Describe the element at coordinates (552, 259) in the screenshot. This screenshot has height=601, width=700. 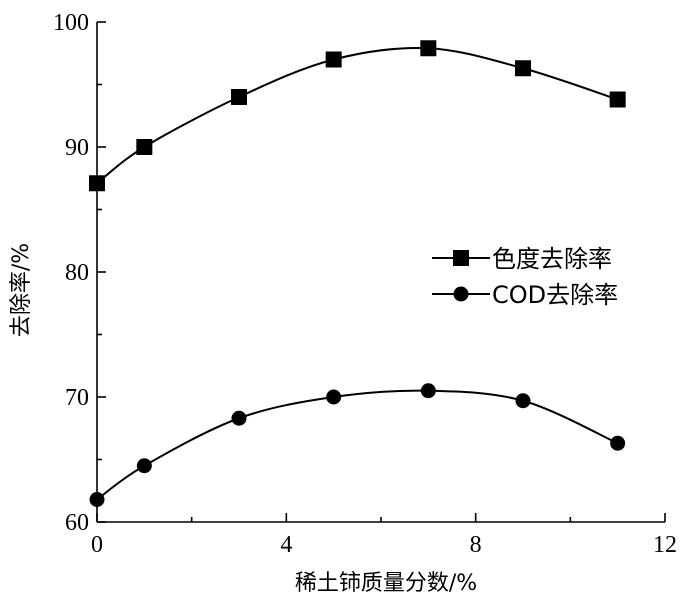
I see `legend-label-1: 色度去除率` at that location.